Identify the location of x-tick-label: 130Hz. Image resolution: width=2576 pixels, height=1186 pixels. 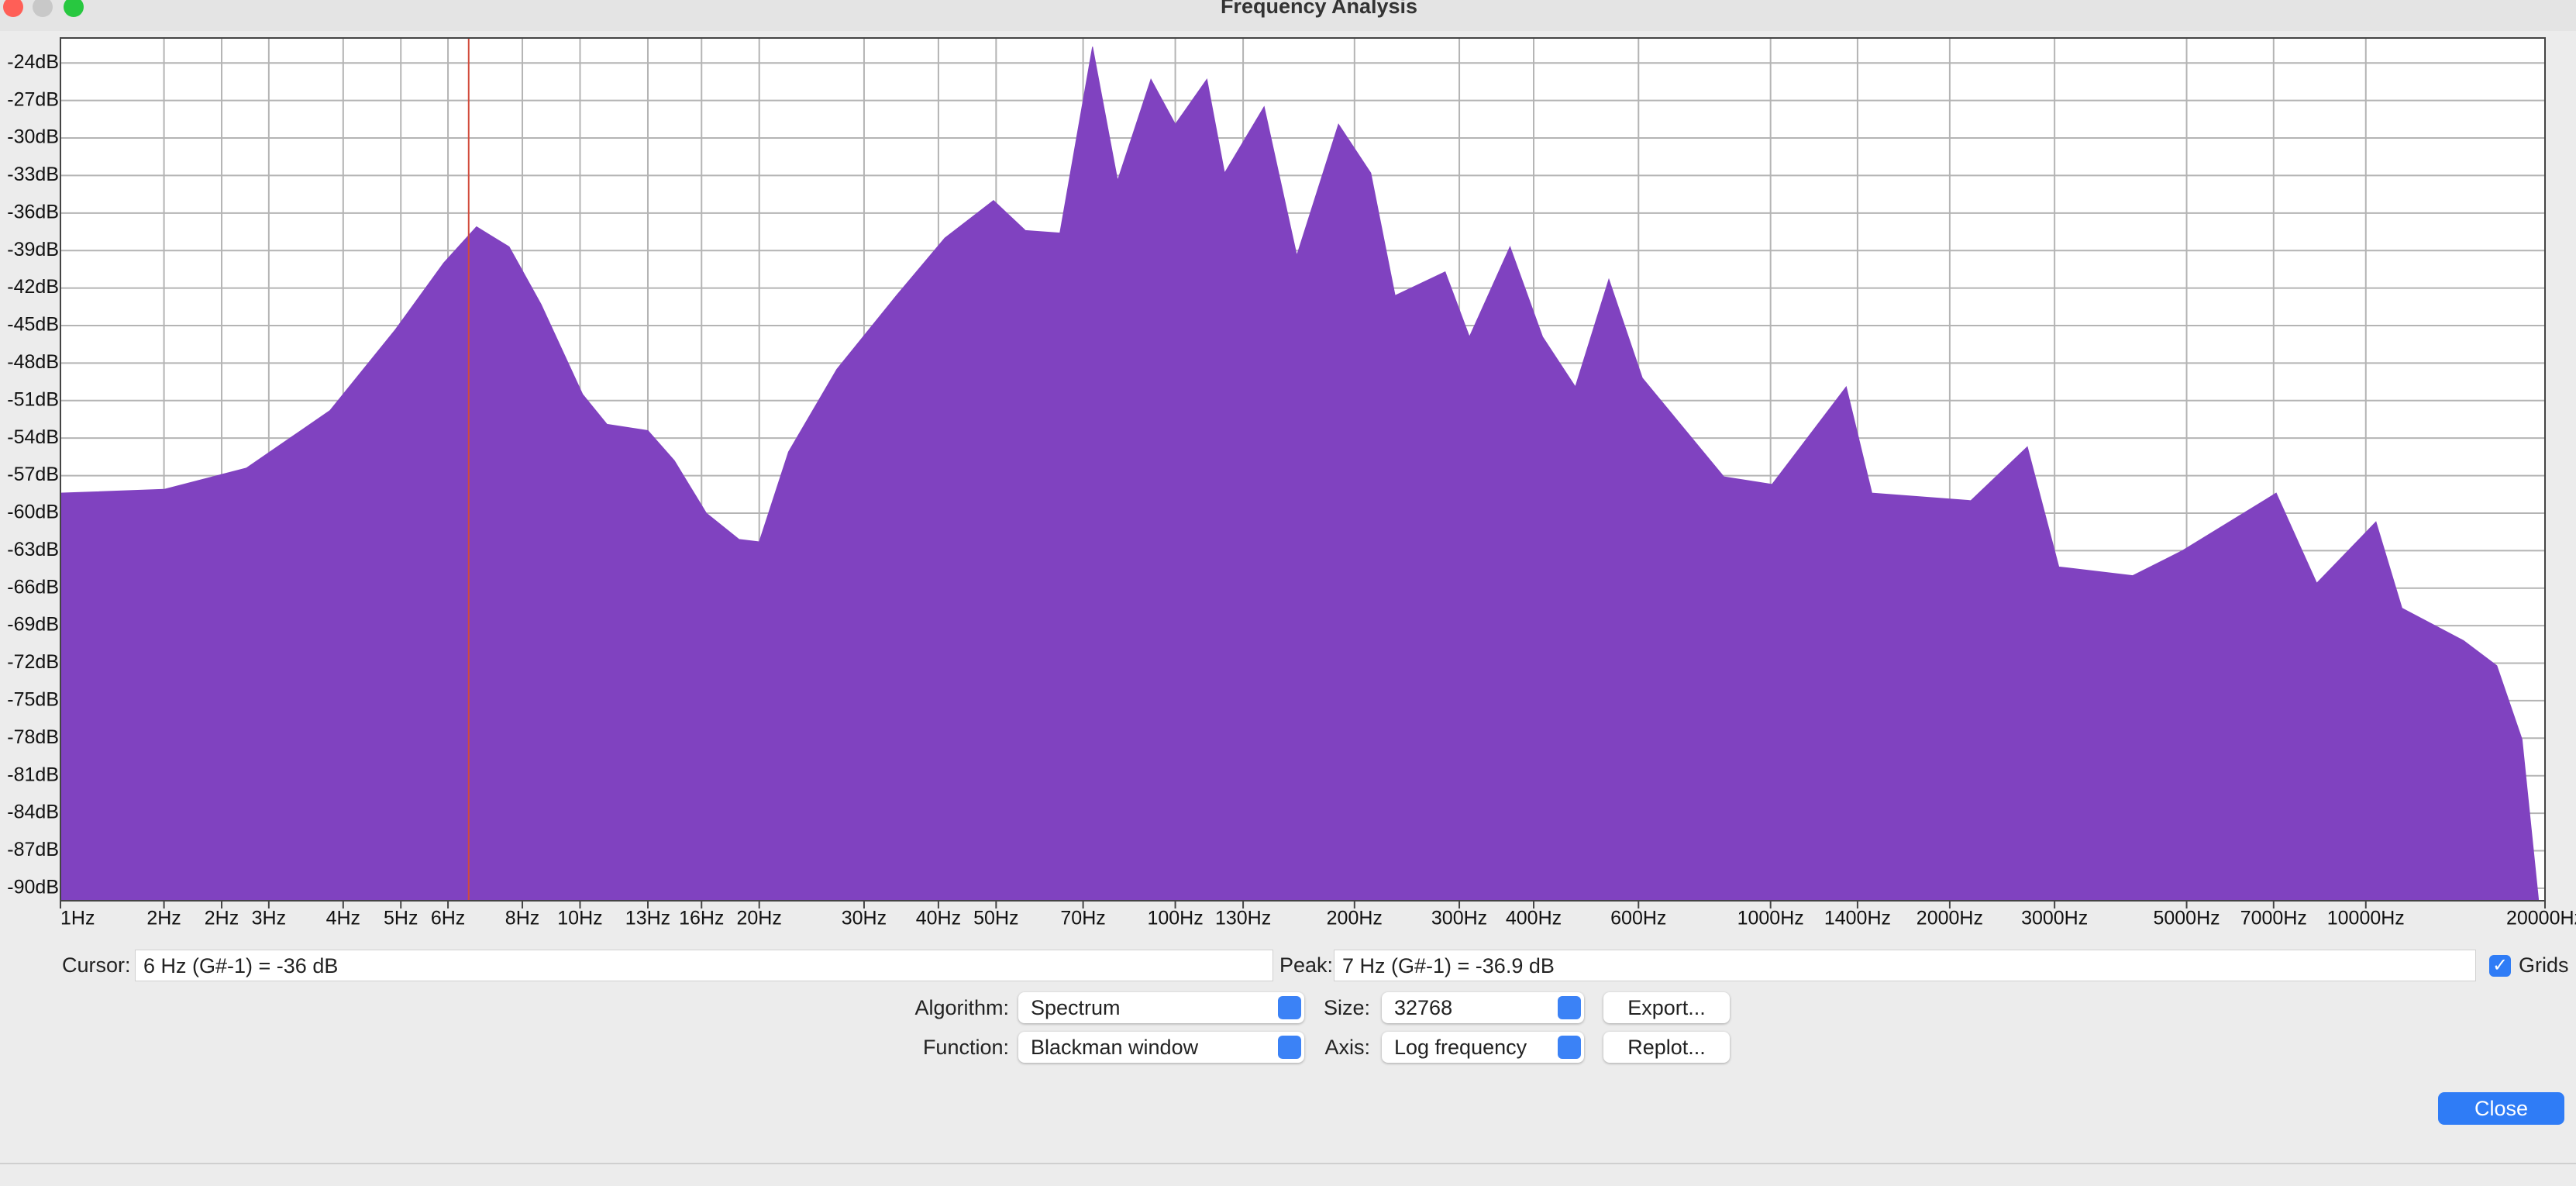
(1243, 918).